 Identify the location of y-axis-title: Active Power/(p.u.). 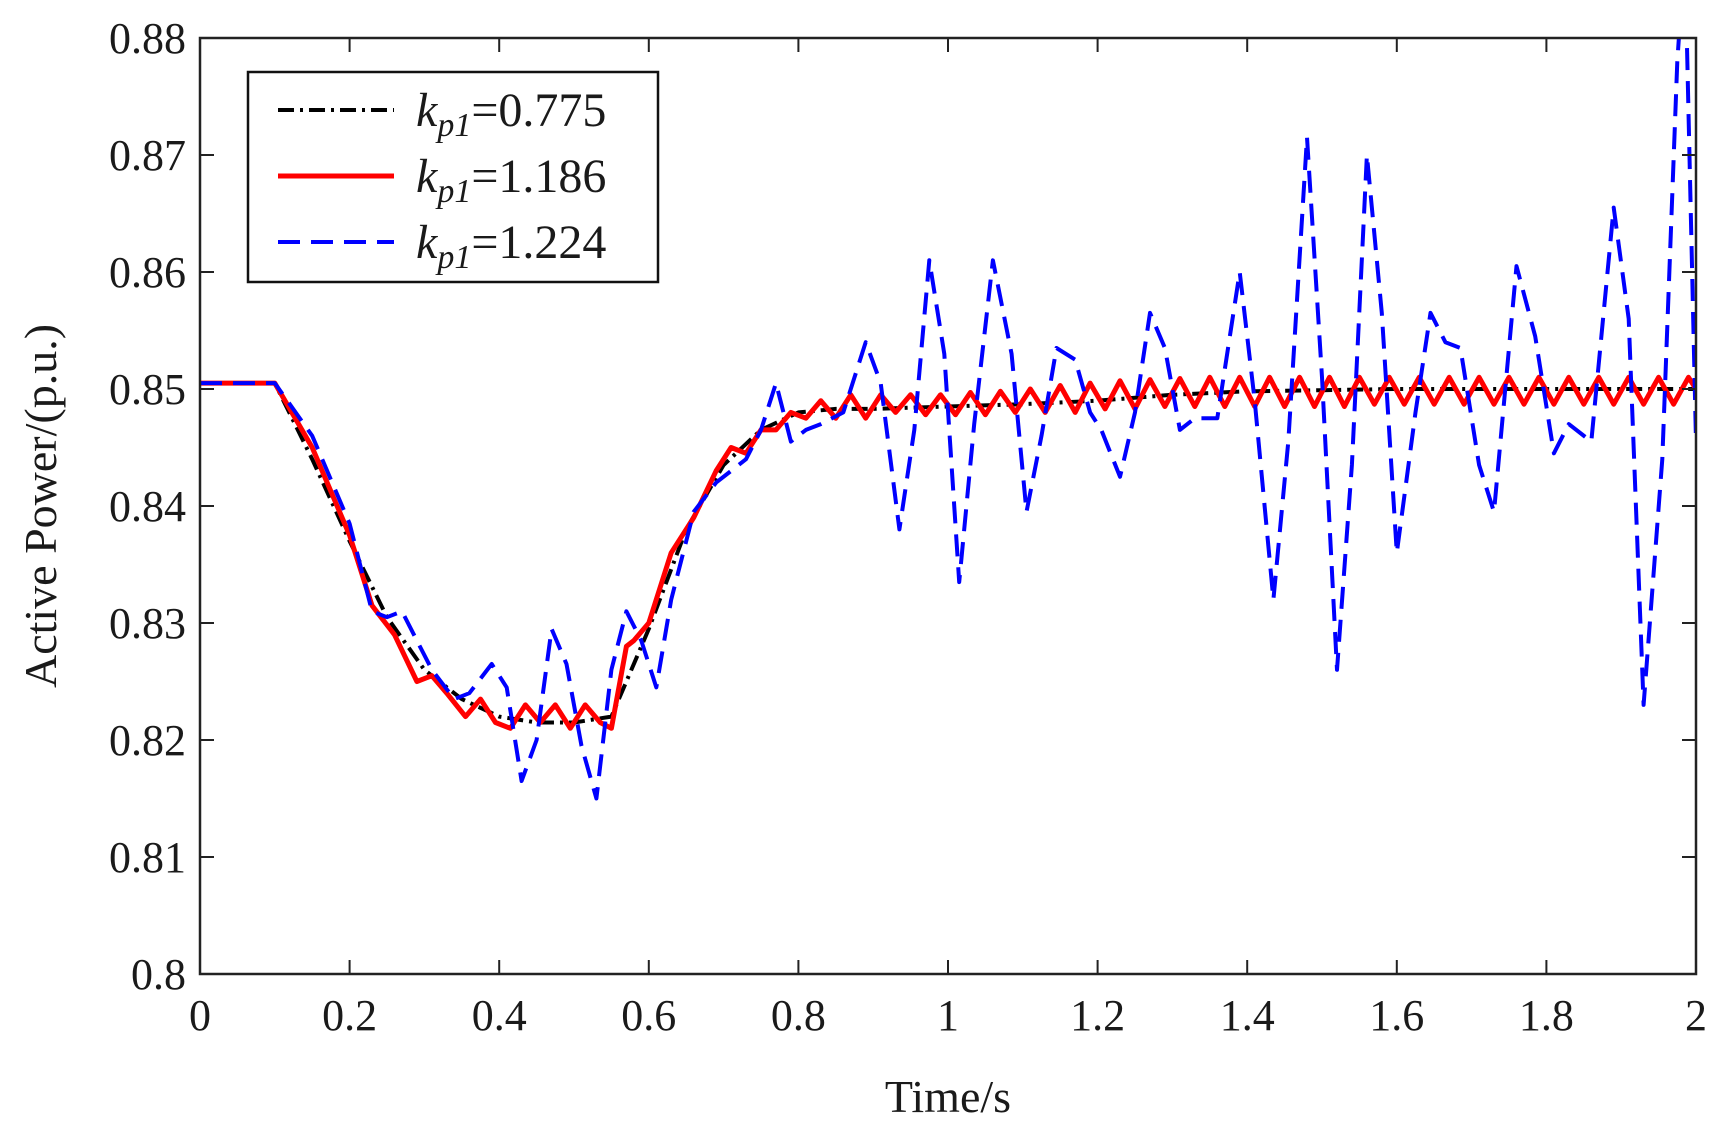
(40, 506).